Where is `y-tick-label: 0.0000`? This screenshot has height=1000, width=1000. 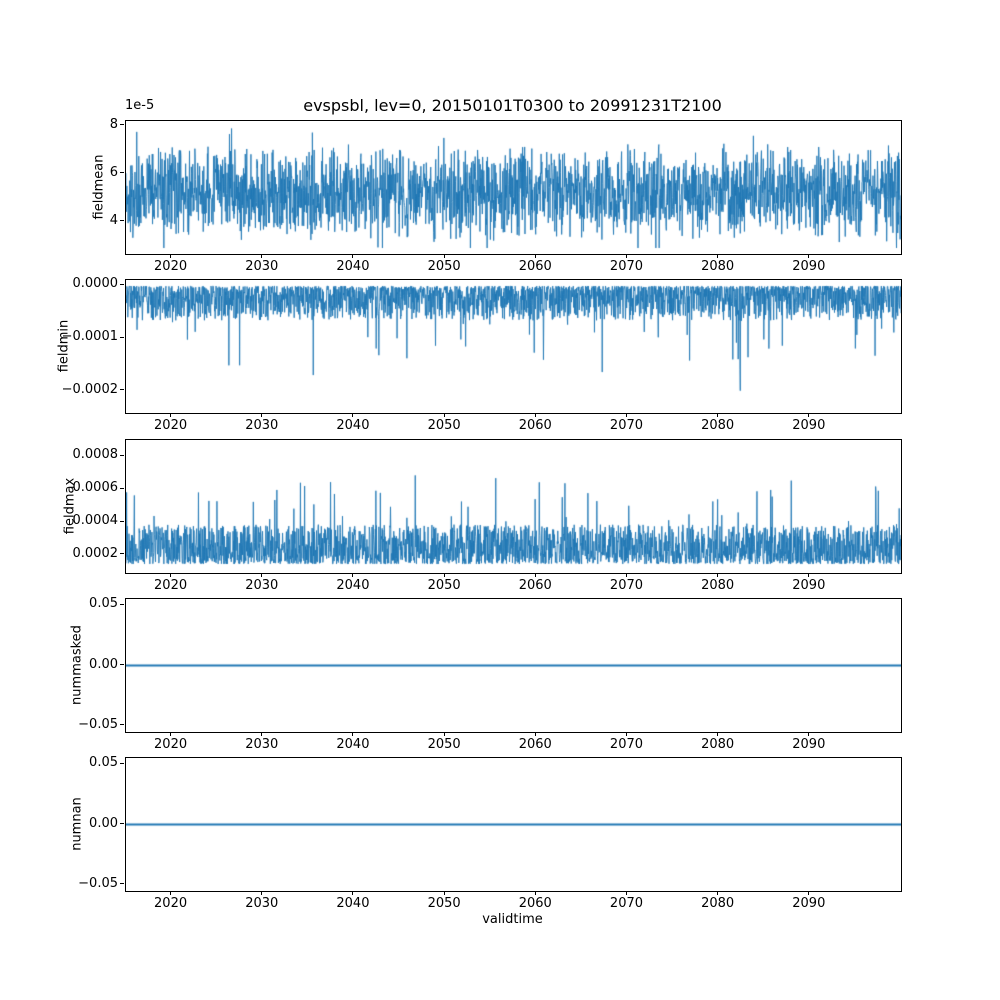 y-tick-label: 0.0000 is located at coordinates (95, 284).